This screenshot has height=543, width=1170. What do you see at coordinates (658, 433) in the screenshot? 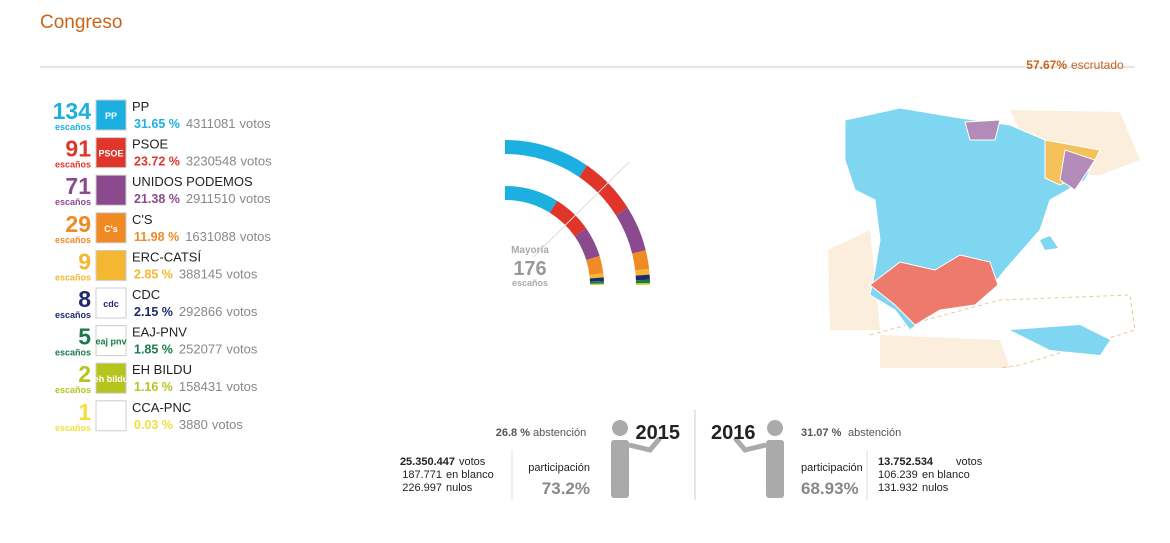
I see `year: 2015` at bounding box center [658, 433].